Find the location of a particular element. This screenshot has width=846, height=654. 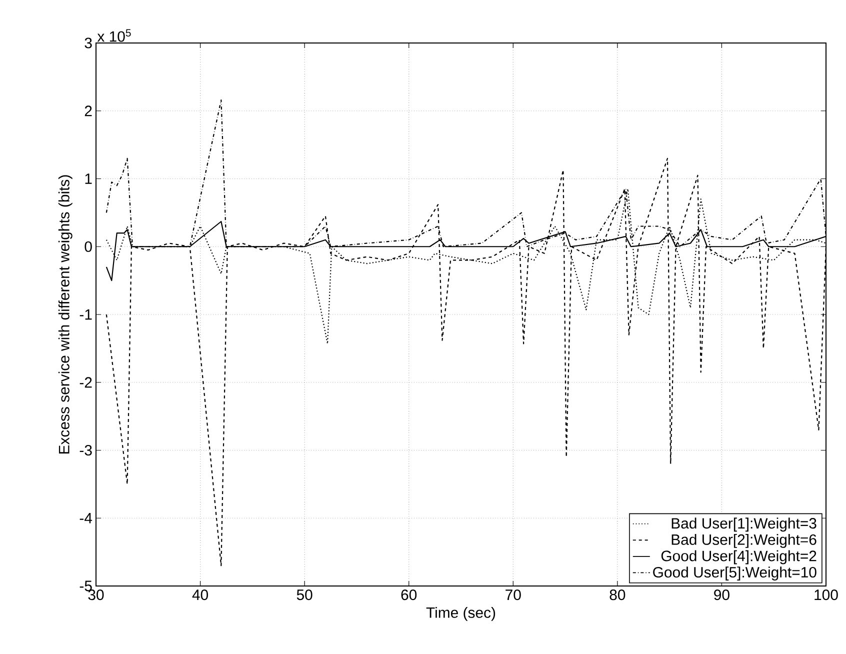

x-tick-label: 60 is located at coordinates (409, 595).